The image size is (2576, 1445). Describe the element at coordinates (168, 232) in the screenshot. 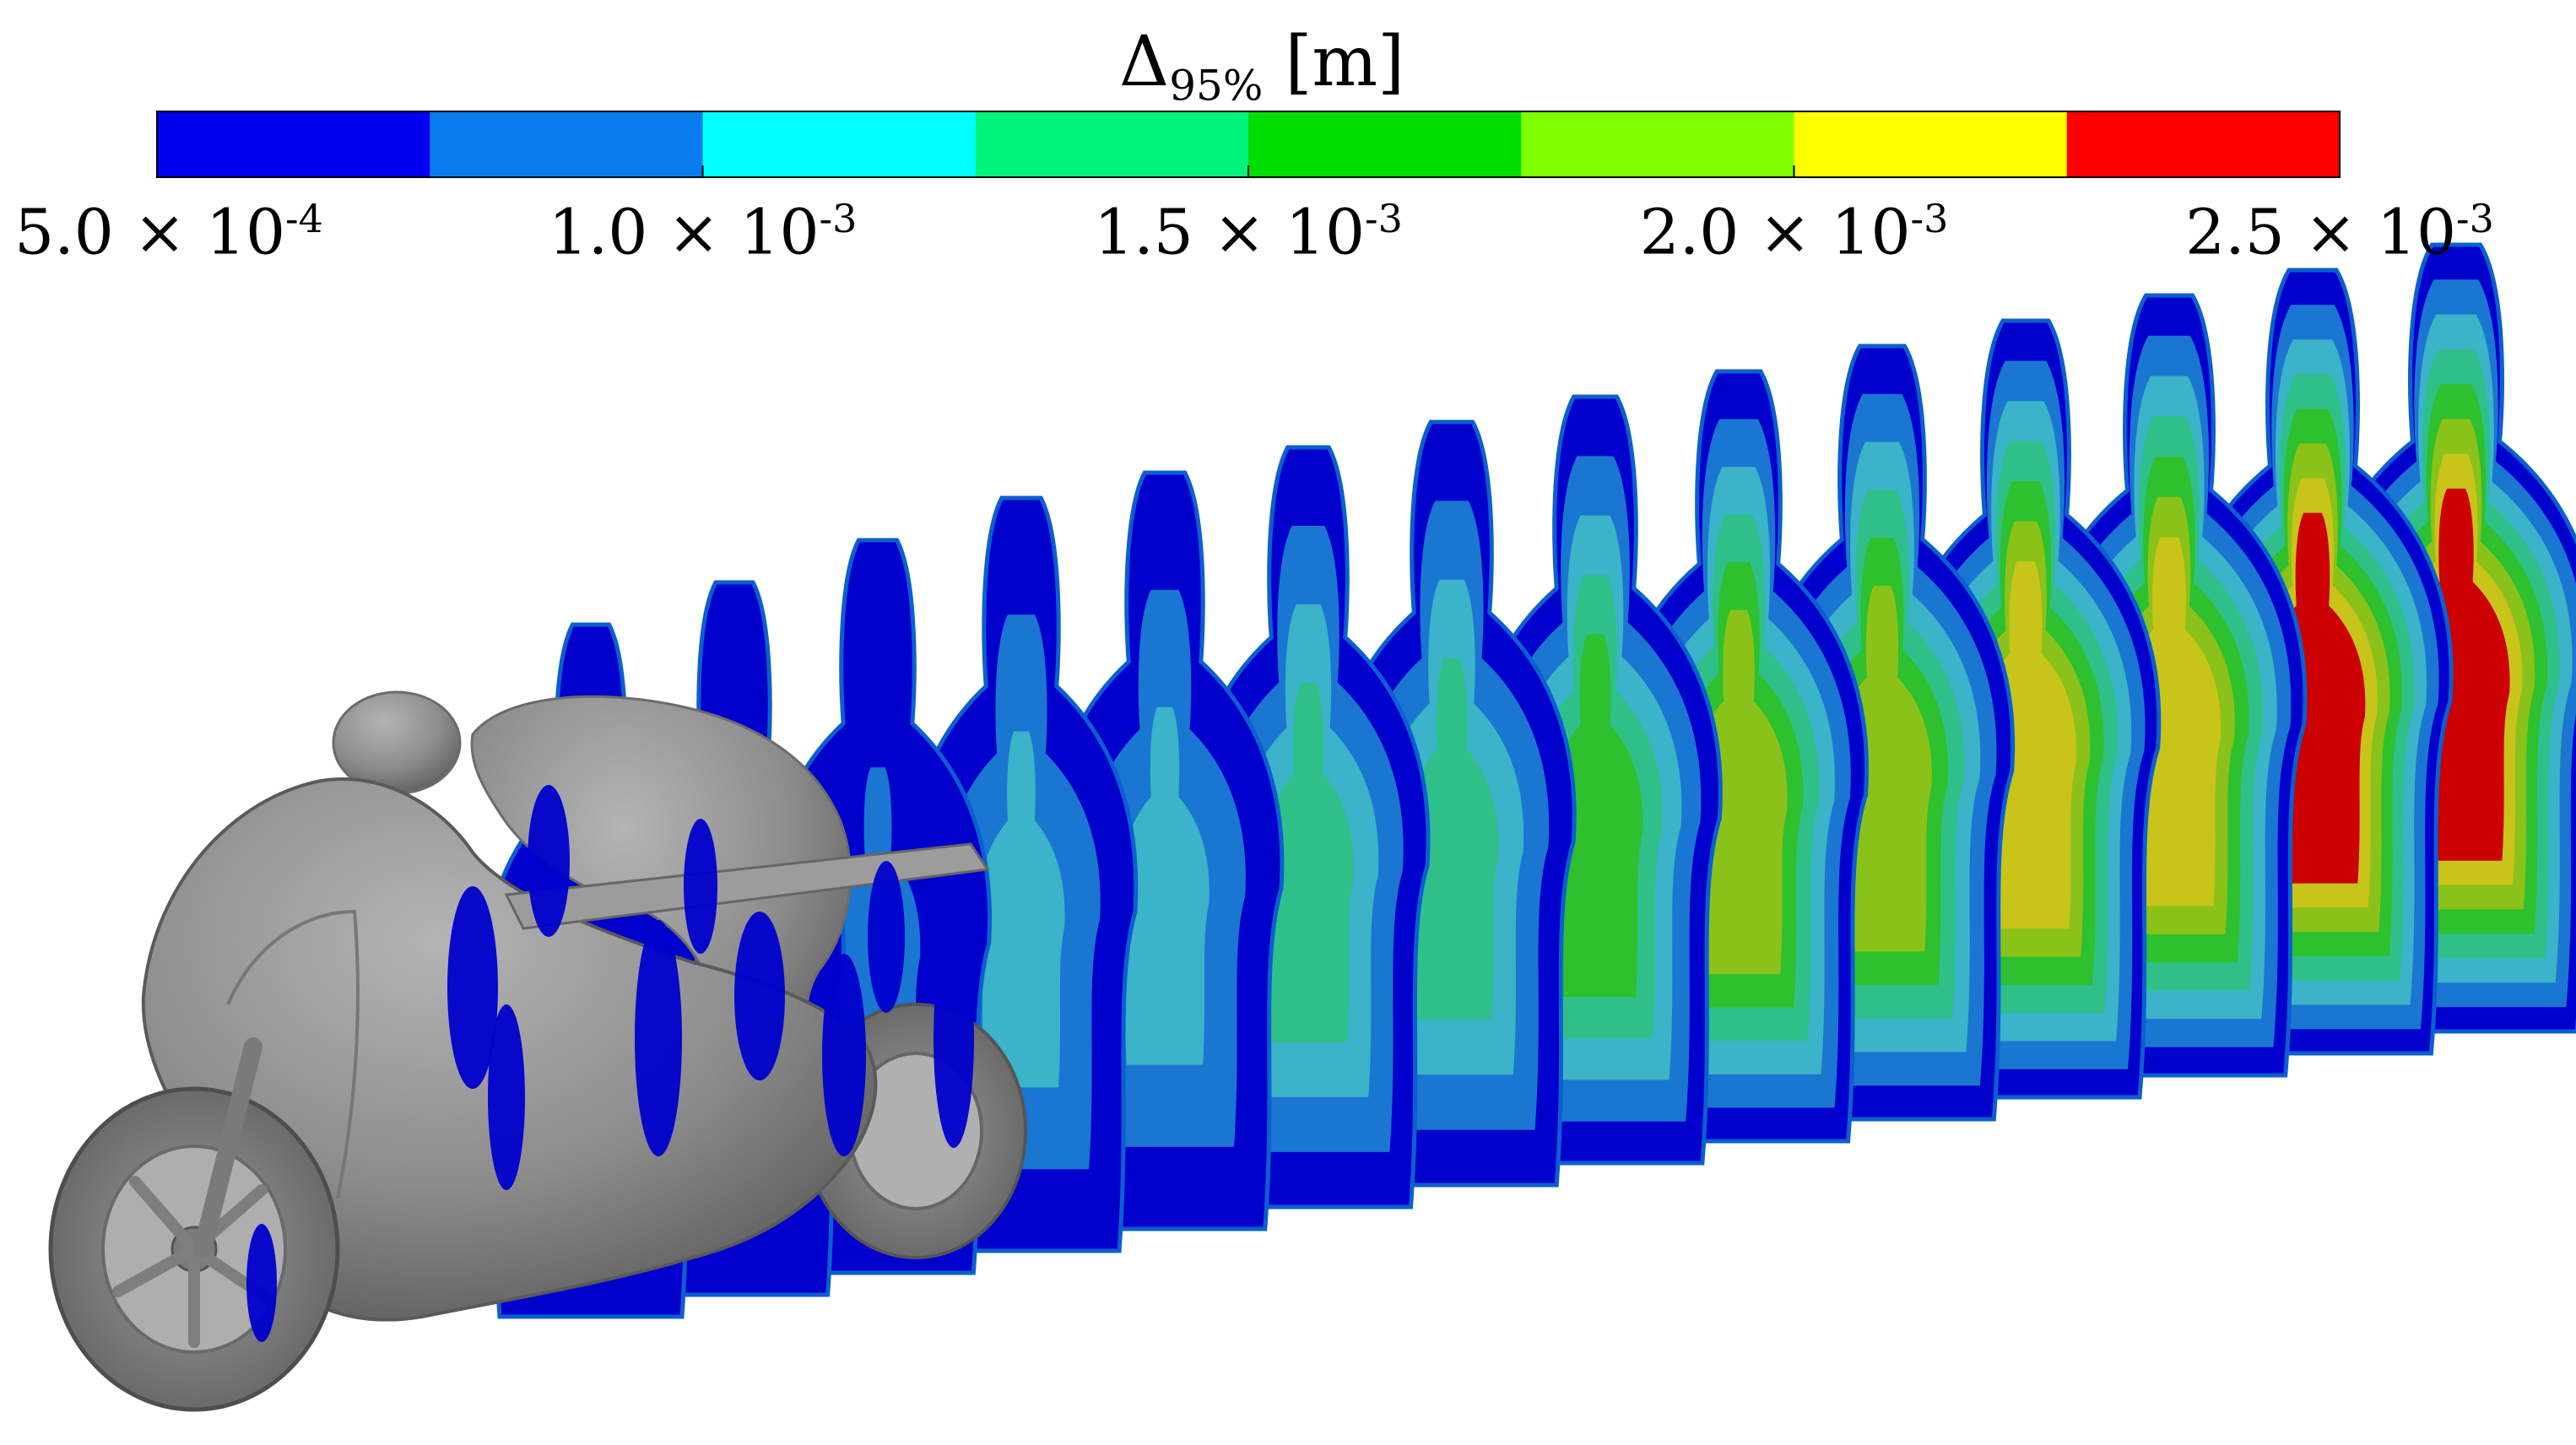

I see `colorbar-tick-label: 5.0 × 10-4` at that location.